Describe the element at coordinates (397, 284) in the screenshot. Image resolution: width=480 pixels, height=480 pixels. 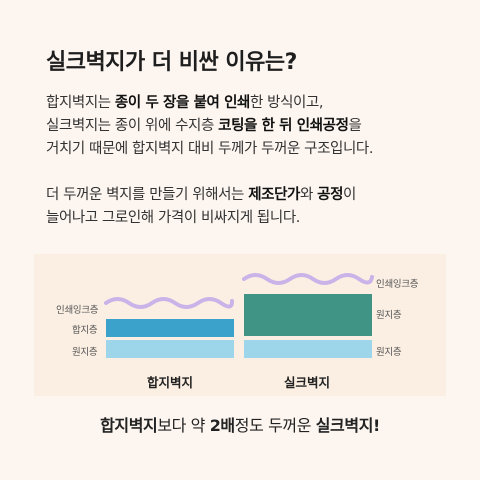
I see `silk-ink-label: 인쇄잉크층` at that location.